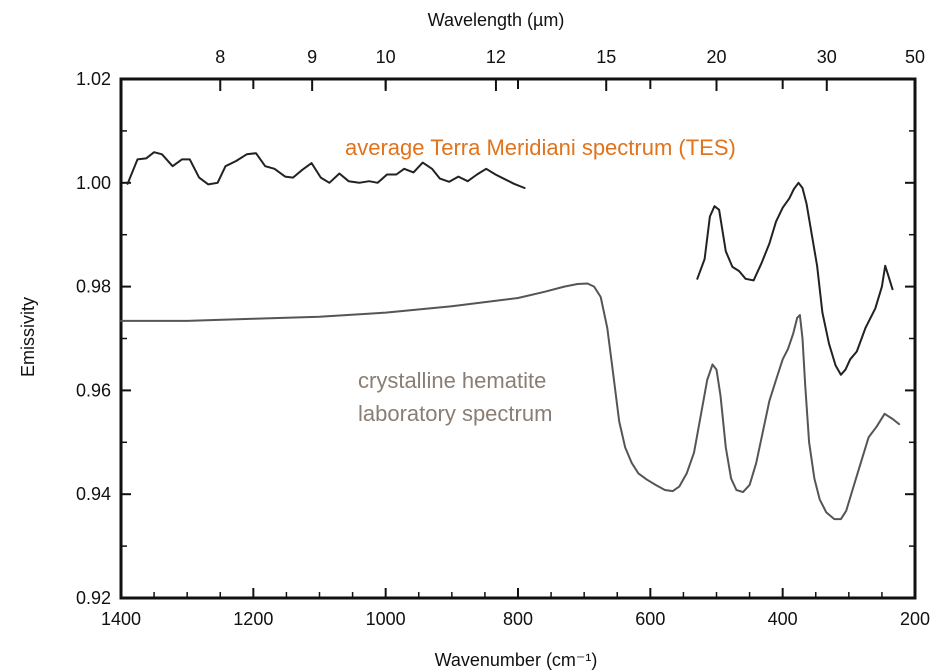 Image resolution: width=940 pixels, height=672 pixels. What do you see at coordinates (606, 57) in the screenshot?
I see `wavelength-tick-label: 15` at bounding box center [606, 57].